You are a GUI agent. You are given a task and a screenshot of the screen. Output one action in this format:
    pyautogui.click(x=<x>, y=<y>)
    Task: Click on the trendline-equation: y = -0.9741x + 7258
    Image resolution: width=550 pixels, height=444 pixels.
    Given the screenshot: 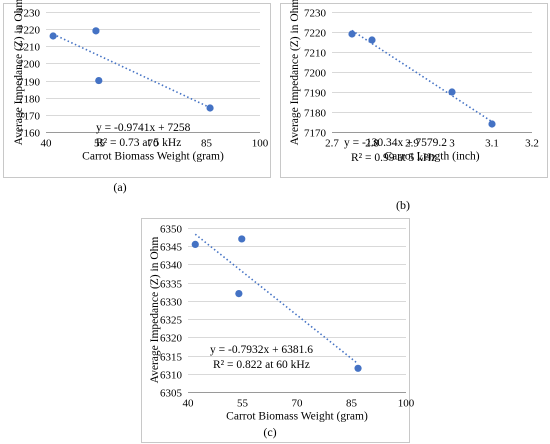 What is the action you would take?
    pyautogui.click(x=143, y=128)
    